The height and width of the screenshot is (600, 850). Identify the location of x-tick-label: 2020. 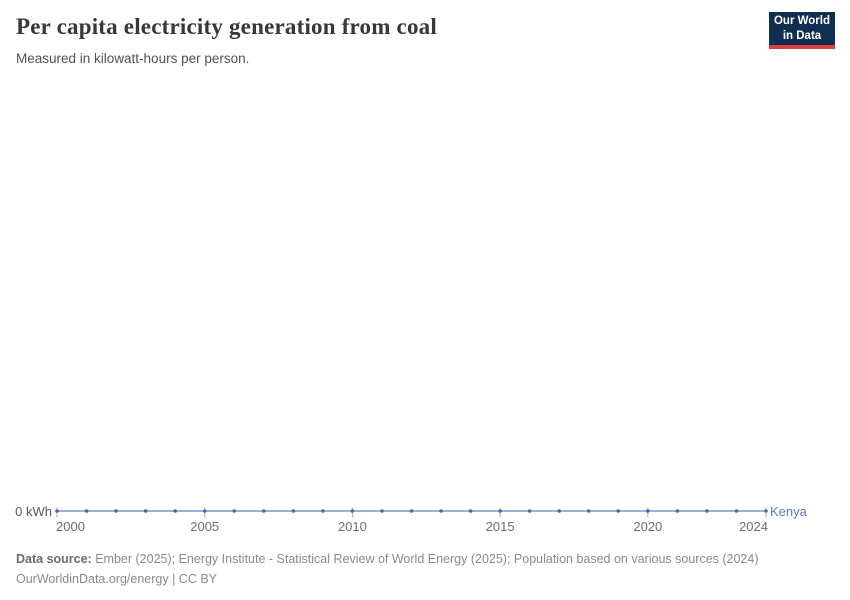
(647, 526).